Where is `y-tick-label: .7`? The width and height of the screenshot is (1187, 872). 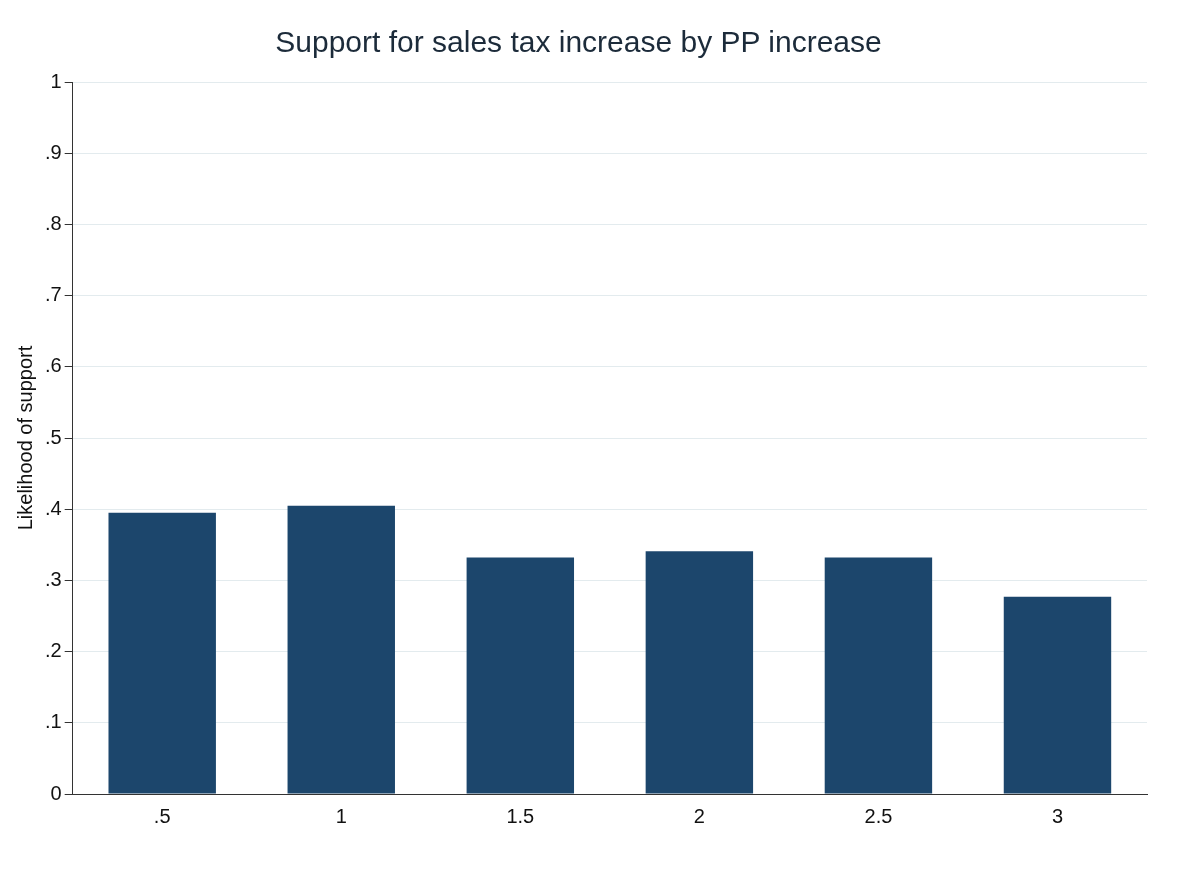 y-tick-label: .7 is located at coordinates (53, 294).